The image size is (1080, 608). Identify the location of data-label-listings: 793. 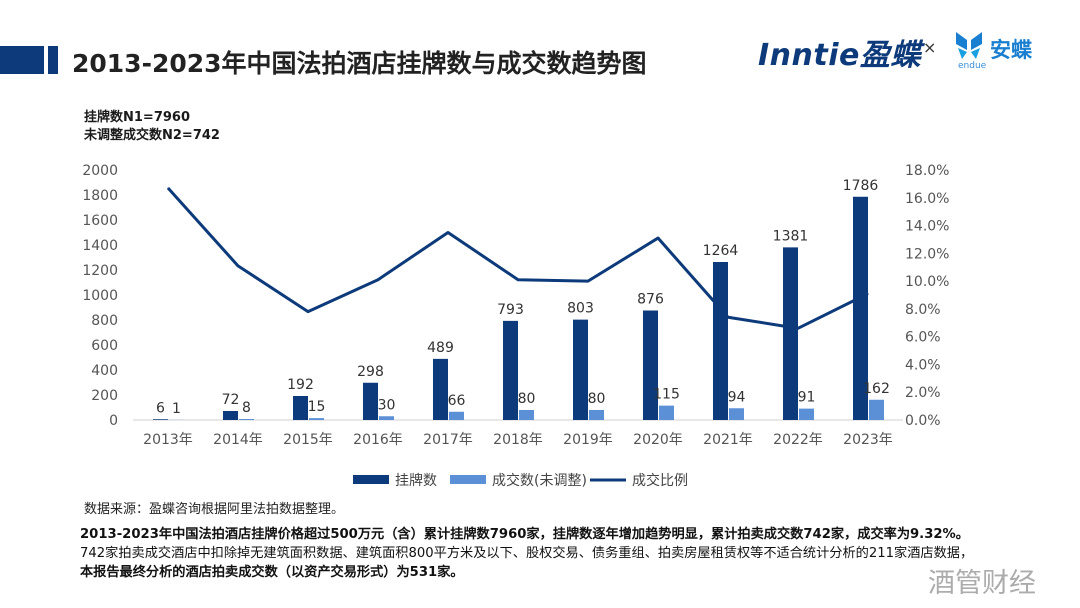
(510, 310).